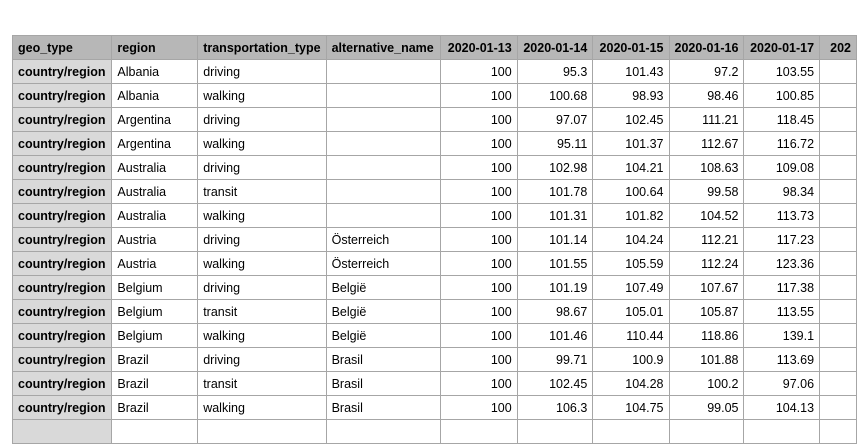 The width and height of the screenshot is (857, 444). What do you see at coordinates (782, 287) in the screenshot?
I see `table-cell: 117.38` at bounding box center [782, 287].